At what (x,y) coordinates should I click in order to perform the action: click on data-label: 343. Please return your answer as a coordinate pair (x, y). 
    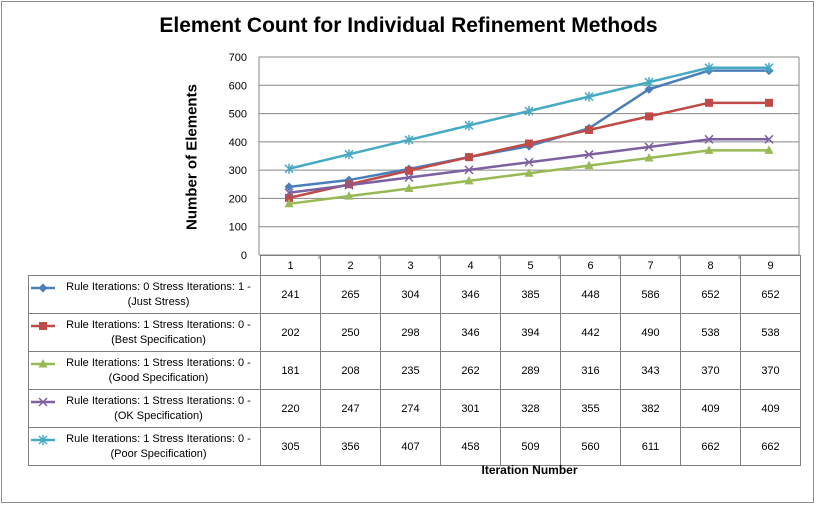
    Looking at the image, I should click on (650, 370).